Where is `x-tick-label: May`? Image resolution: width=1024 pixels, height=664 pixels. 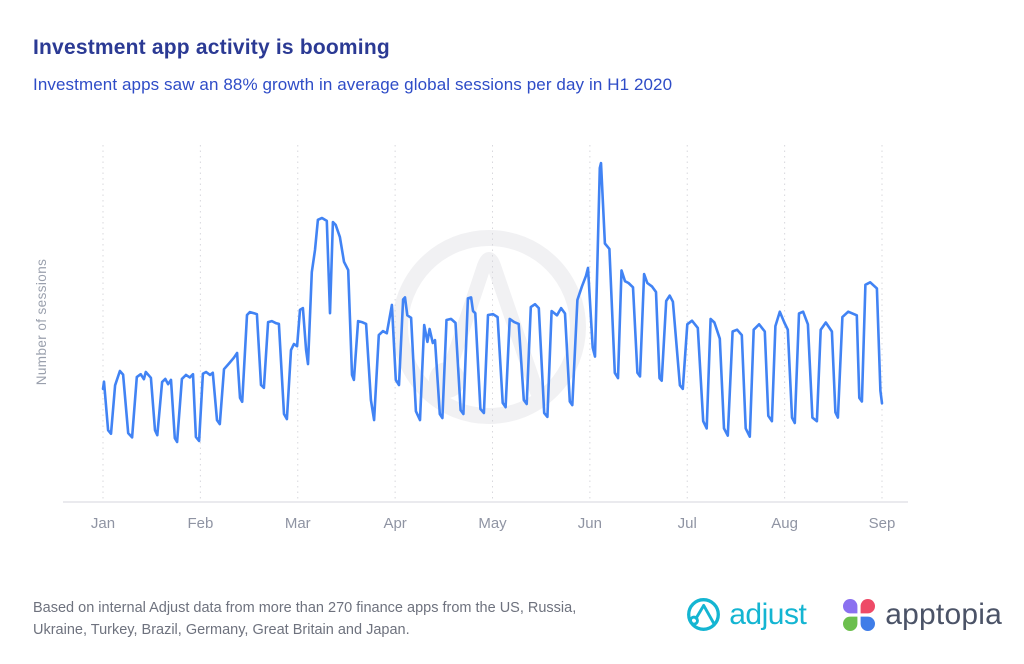 x-tick-label: May is located at coordinates (492, 523).